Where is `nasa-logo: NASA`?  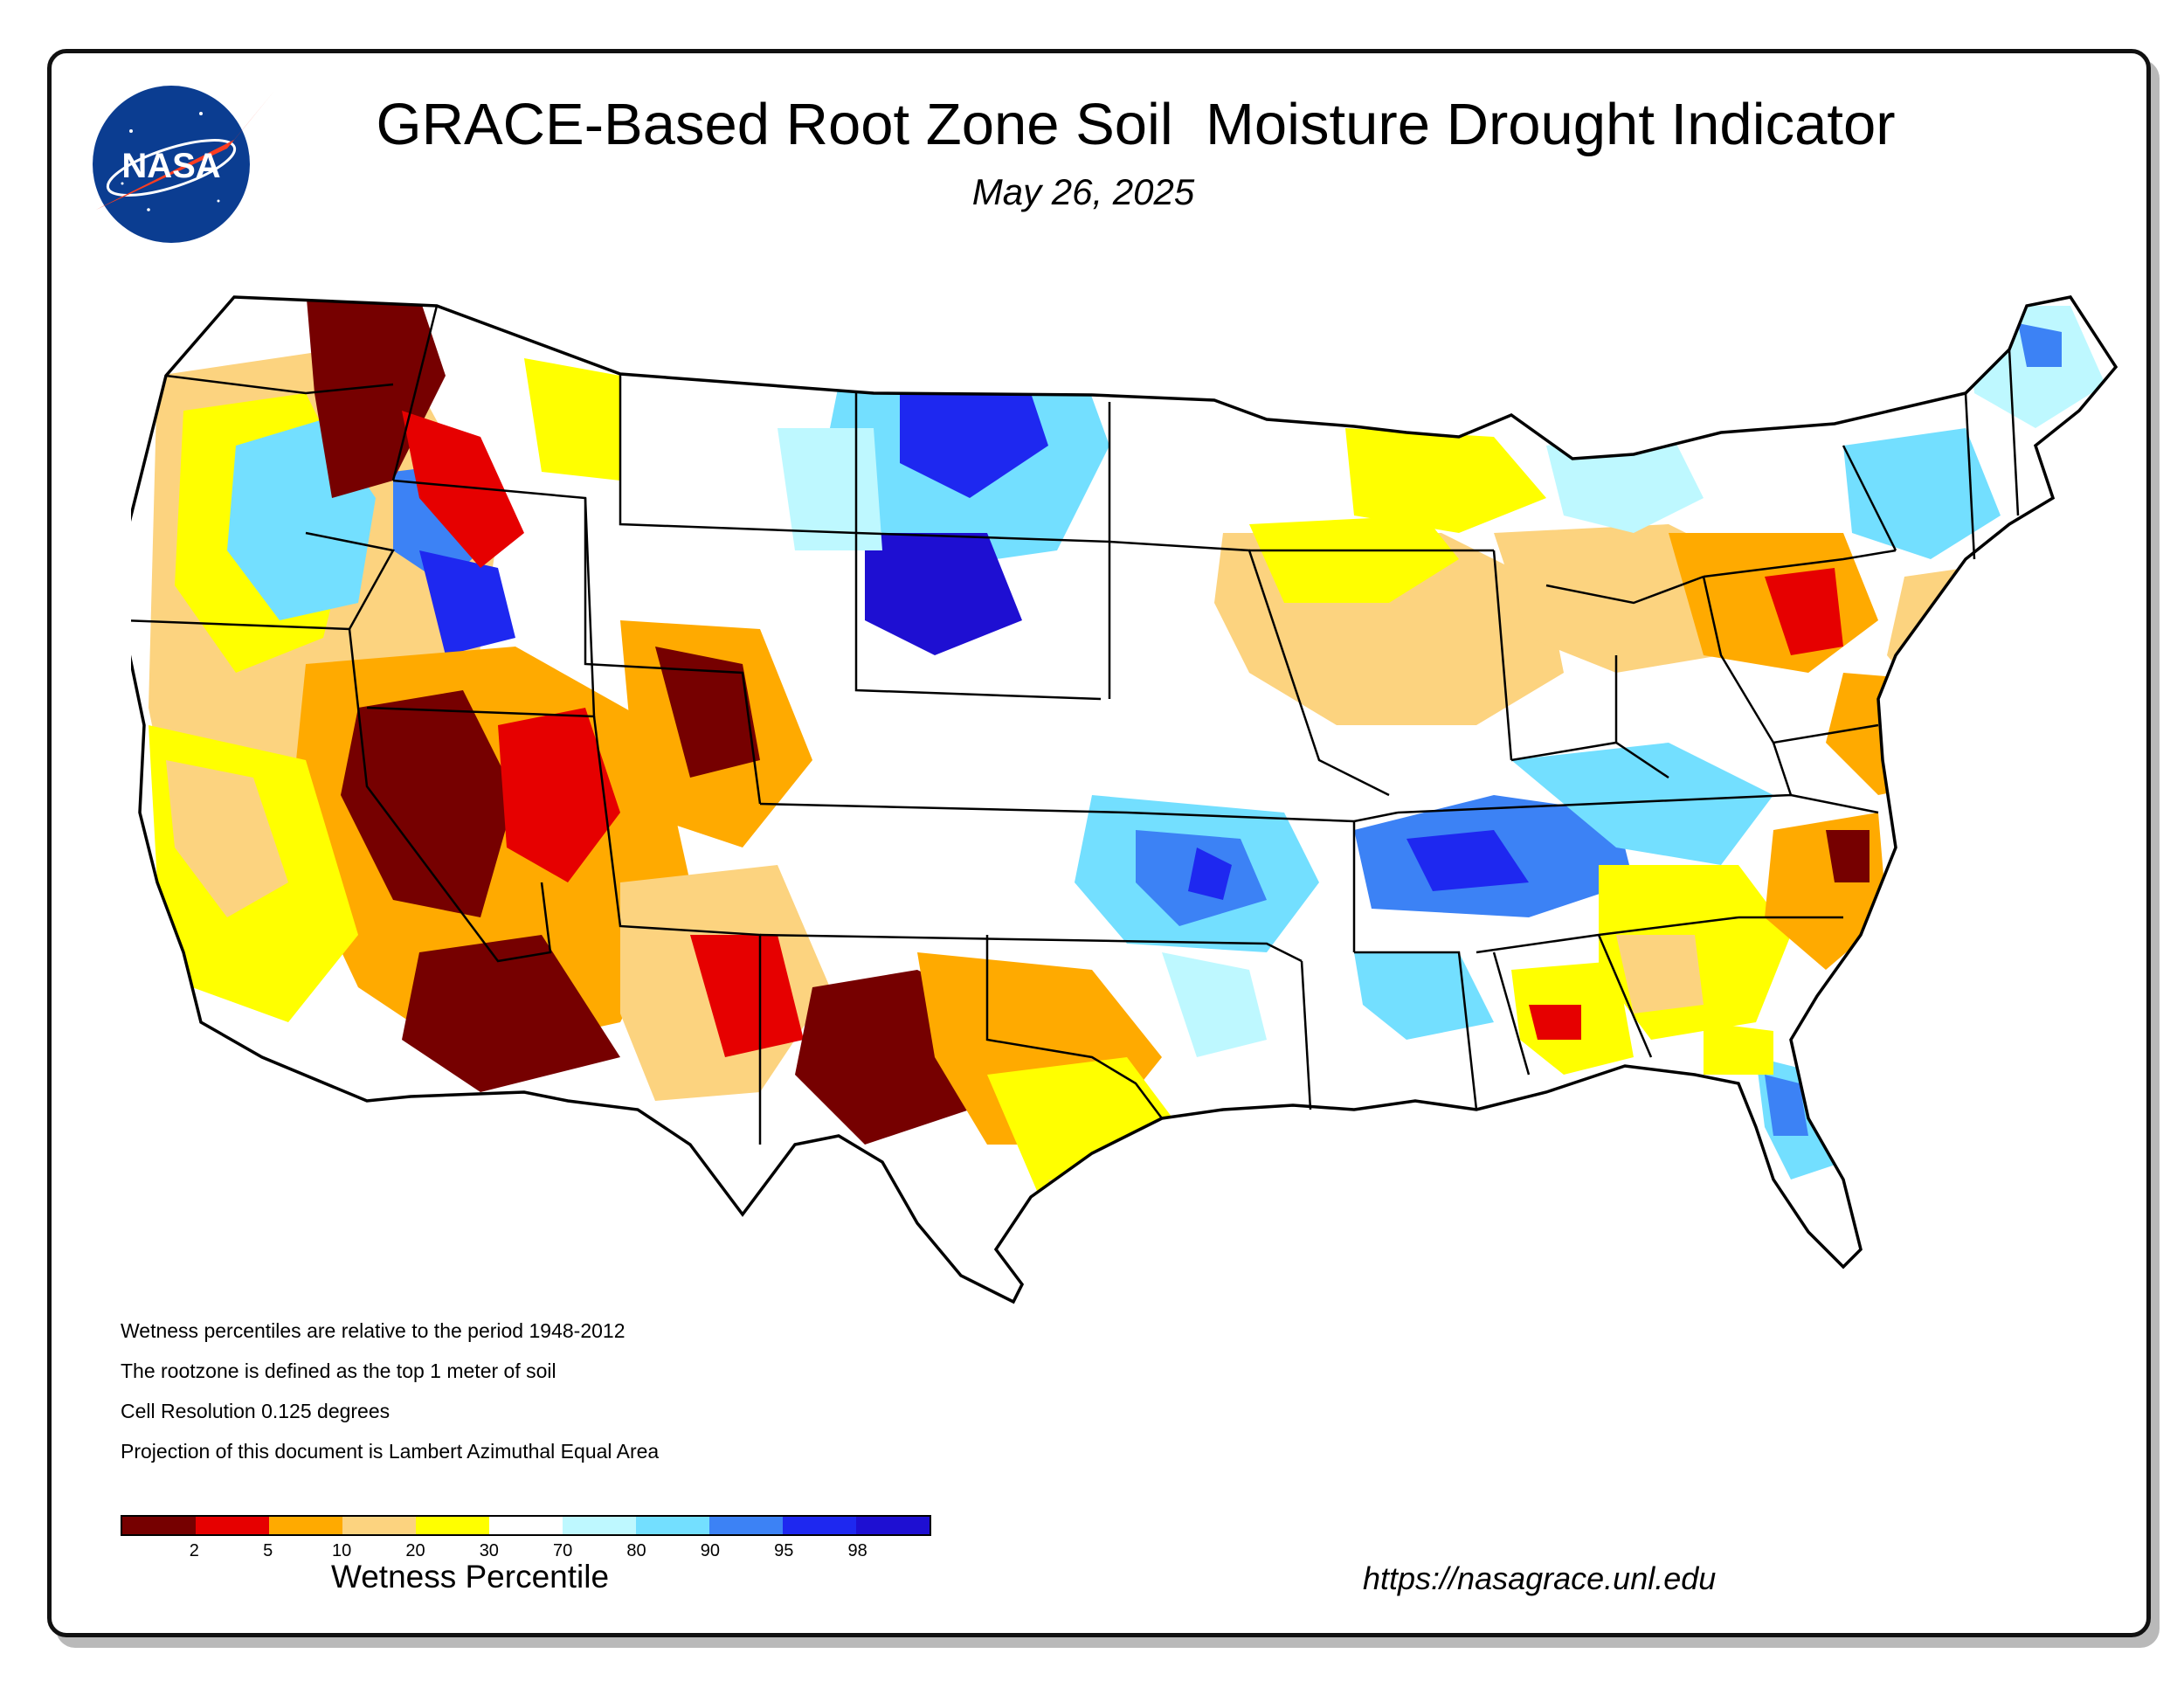 nasa-logo: NASA is located at coordinates (183, 164).